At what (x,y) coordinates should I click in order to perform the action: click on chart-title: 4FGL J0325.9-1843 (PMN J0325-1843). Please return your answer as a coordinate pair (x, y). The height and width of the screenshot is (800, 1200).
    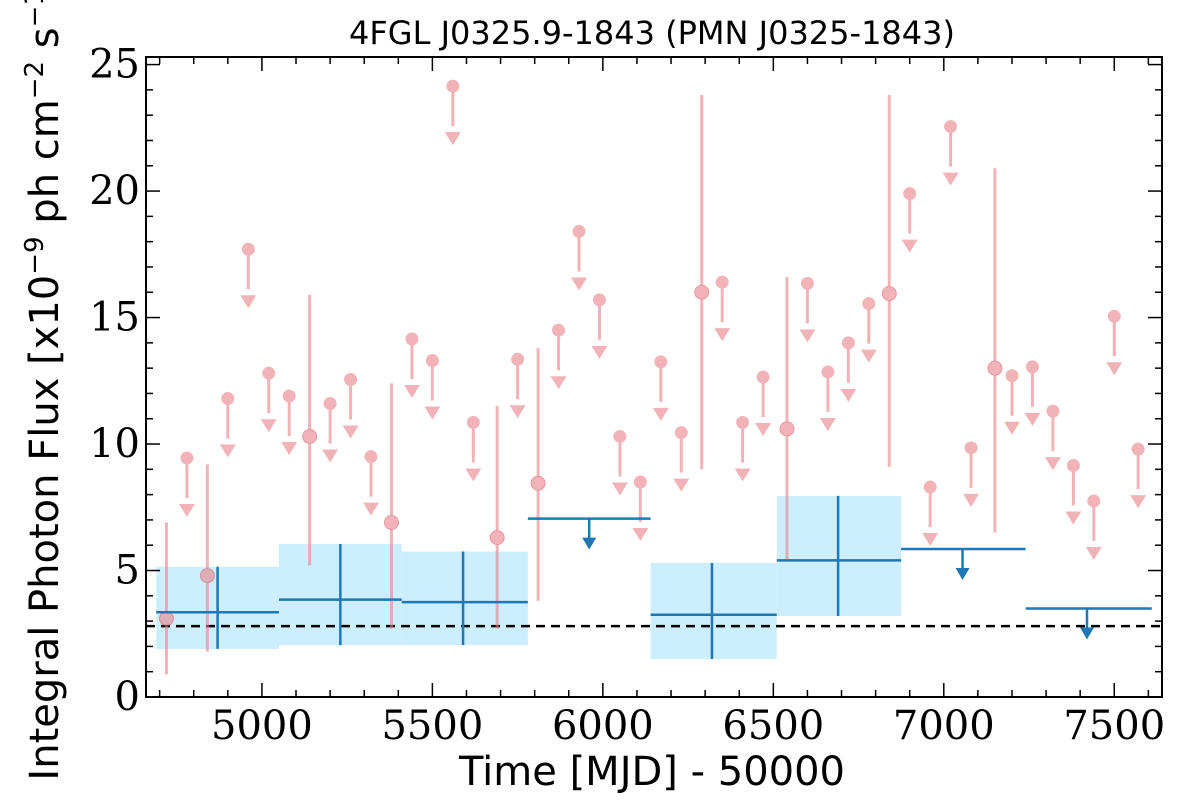
    Looking at the image, I should click on (652, 33).